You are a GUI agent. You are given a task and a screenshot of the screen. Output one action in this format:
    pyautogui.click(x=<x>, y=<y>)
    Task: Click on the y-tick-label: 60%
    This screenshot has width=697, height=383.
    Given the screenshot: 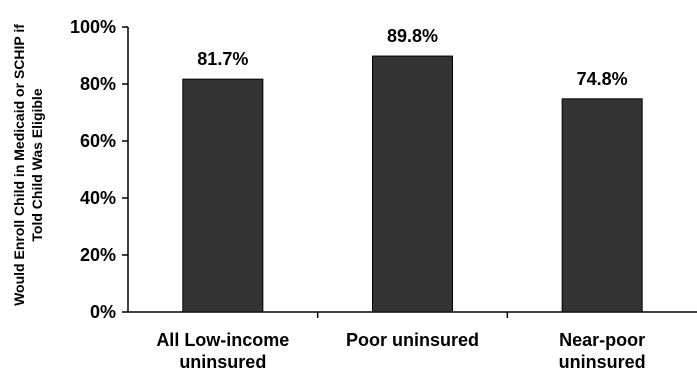 What is the action you would take?
    pyautogui.click(x=98, y=141)
    